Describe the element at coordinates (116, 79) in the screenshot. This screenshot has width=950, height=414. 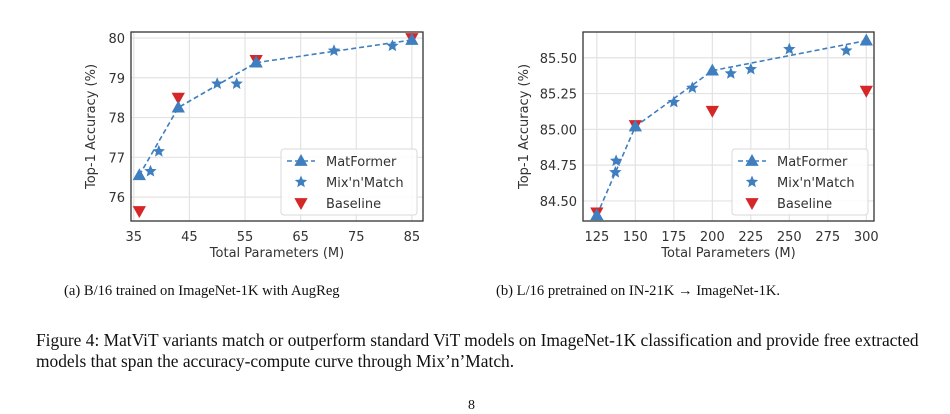
I see `chart-a-y-tick-label: 79` at that location.